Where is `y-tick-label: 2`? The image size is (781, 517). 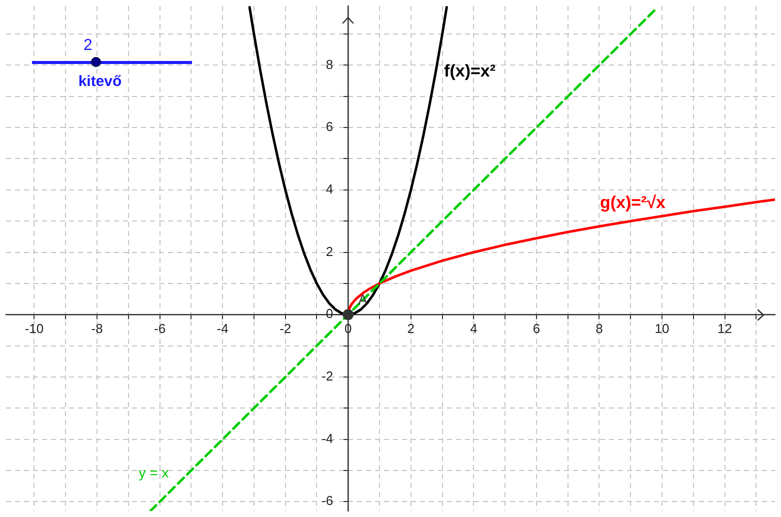 y-tick-label: 2 is located at coordinates (330, 251).